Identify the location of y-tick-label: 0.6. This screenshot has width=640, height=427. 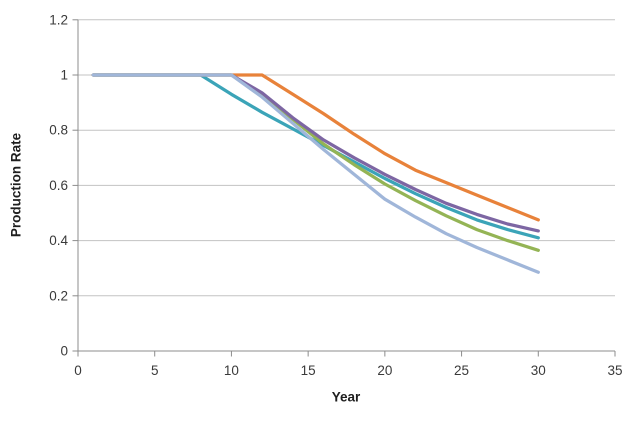
(58, 185).